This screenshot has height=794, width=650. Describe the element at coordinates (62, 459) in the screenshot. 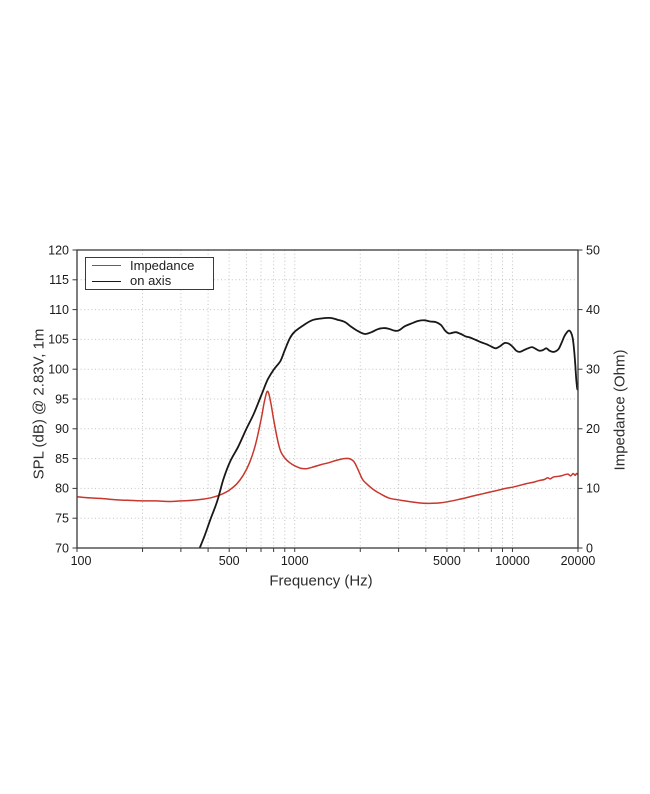

I see `y-left-tick-label: 85` at that location.